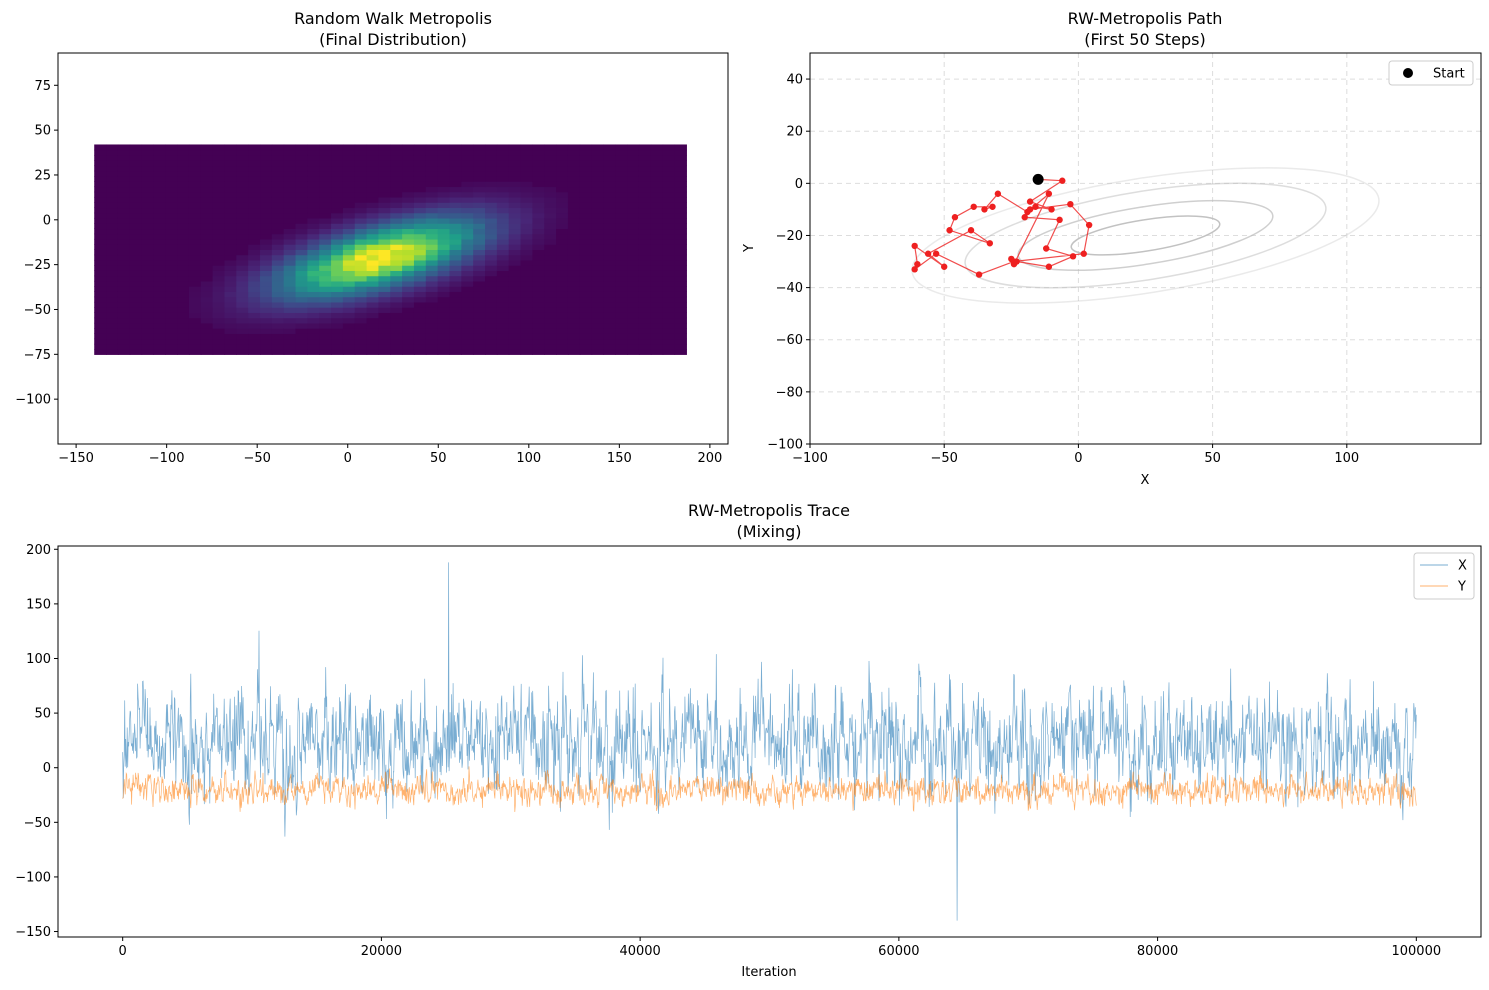 The width and height of the screenshot is (1489, 990). What do you see at coordinates (1002, 225) in the screenshot?
I see `path-steps` at bounding box center [1002, 225].